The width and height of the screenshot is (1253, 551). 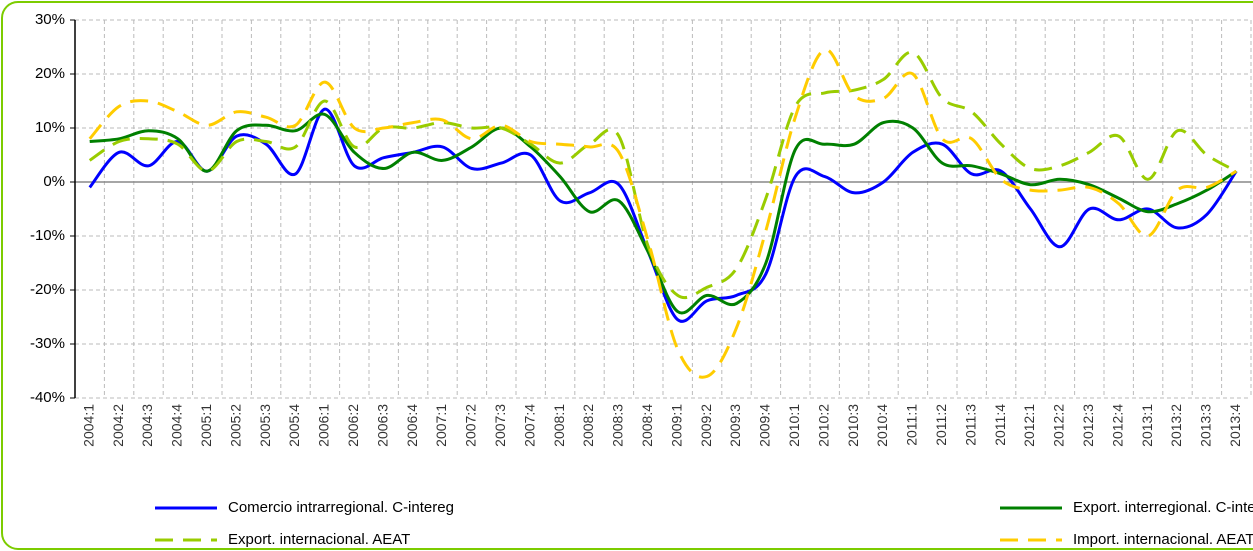 What do you see at coordinates (147, 425) in the screenshot?
I see `x-tick-label: 2004:3` at bounding box center [147, 425].